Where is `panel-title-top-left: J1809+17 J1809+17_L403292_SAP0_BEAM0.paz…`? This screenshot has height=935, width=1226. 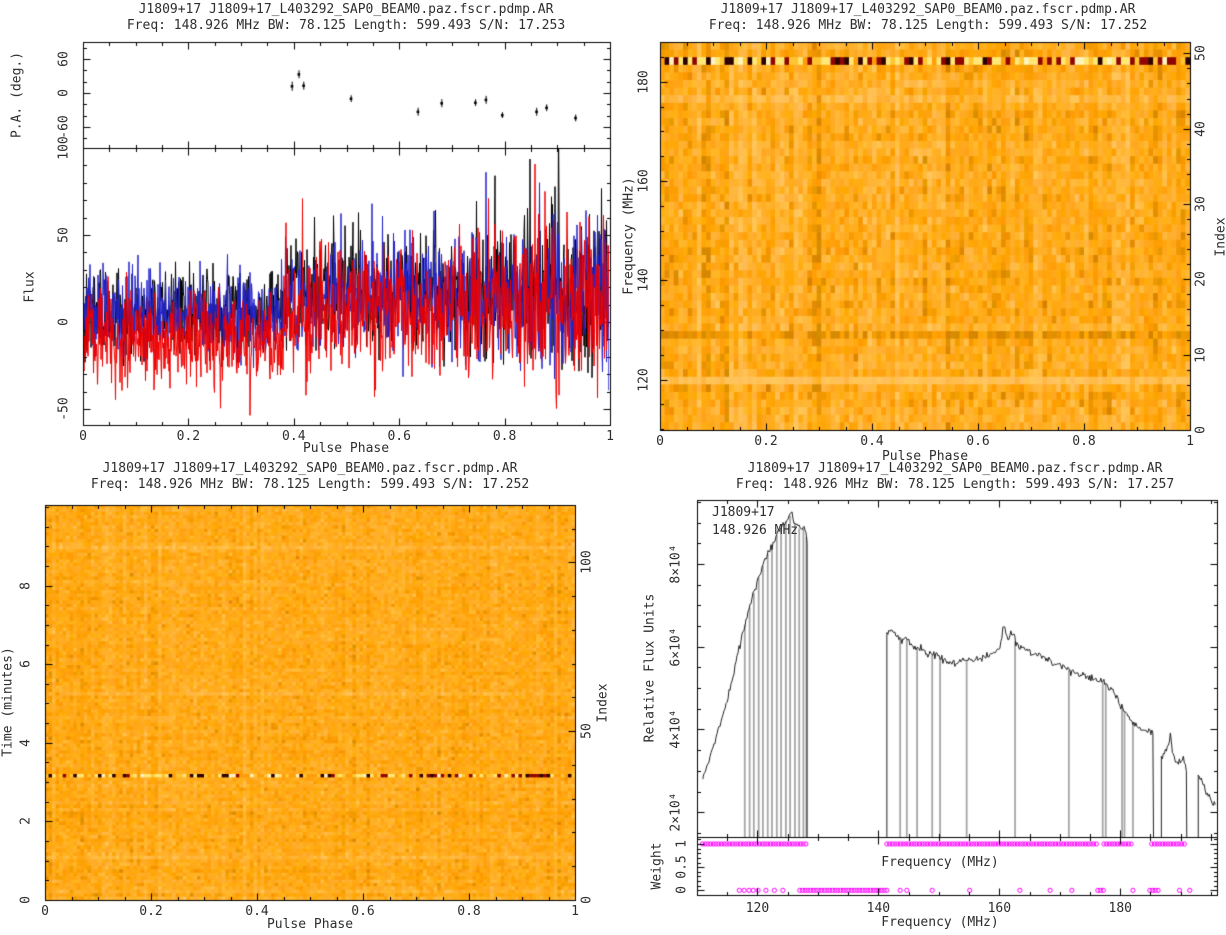
panel-title-top-left: J1809+17 J1809+17_L403292_SAP0_BEAM0.paz… is located at coordinates (346, 9).